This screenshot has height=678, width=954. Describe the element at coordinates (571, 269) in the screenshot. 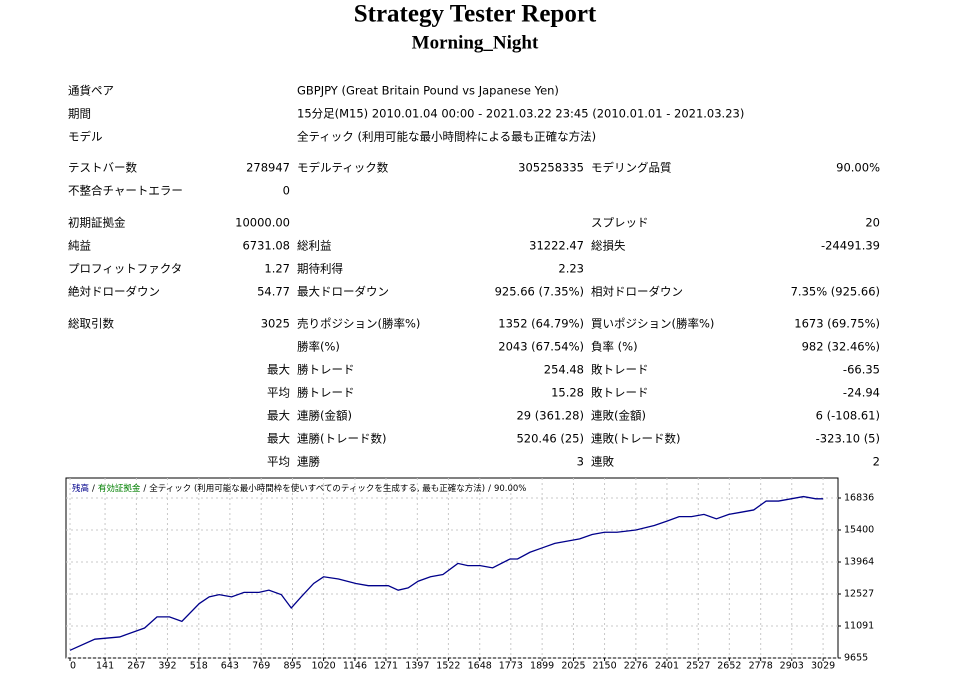

I see `table-cell: 2.23` at that location.